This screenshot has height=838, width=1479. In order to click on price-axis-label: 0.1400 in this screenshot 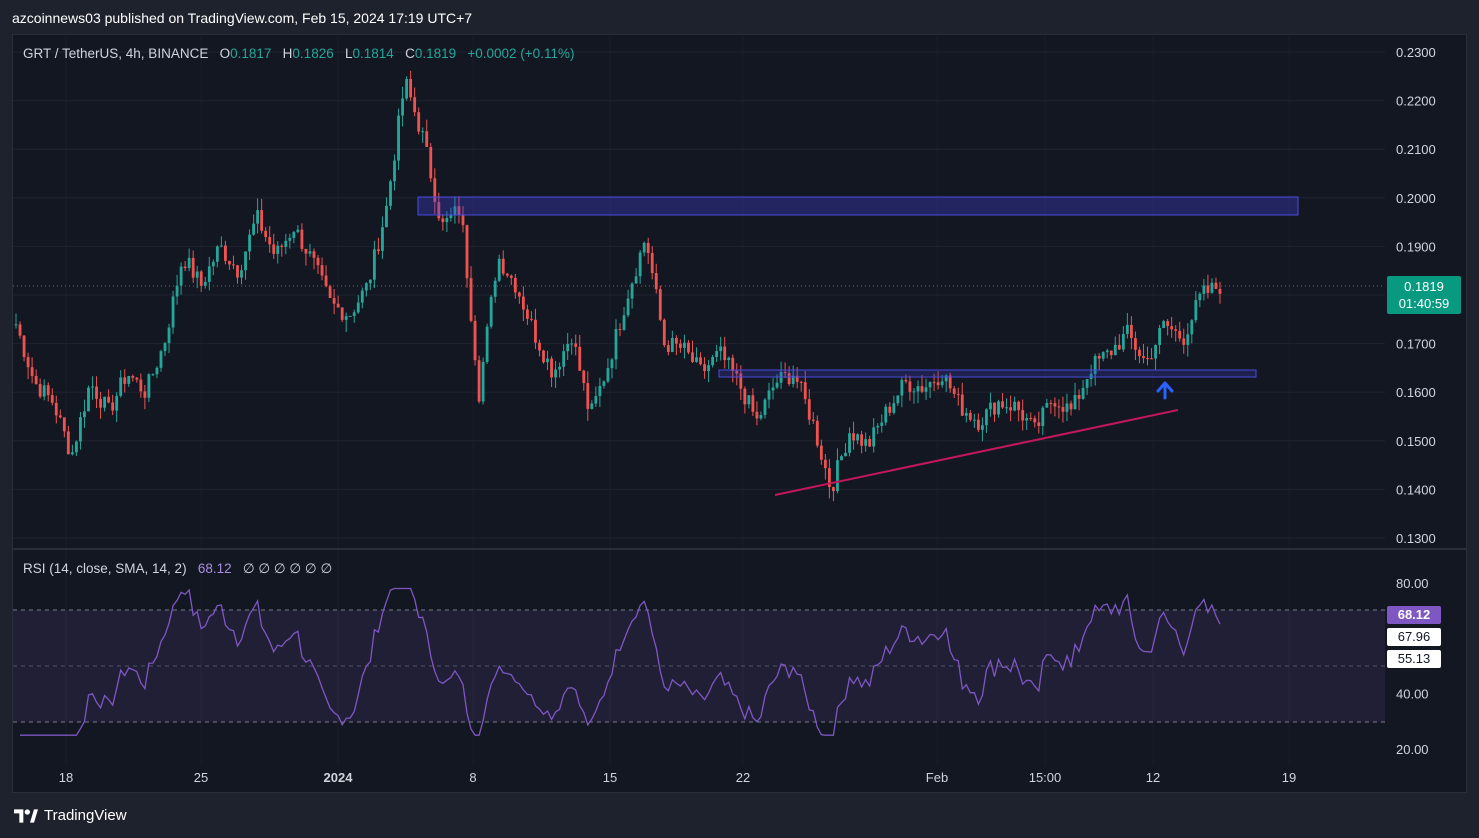, I will do `click(1416, 489)`.